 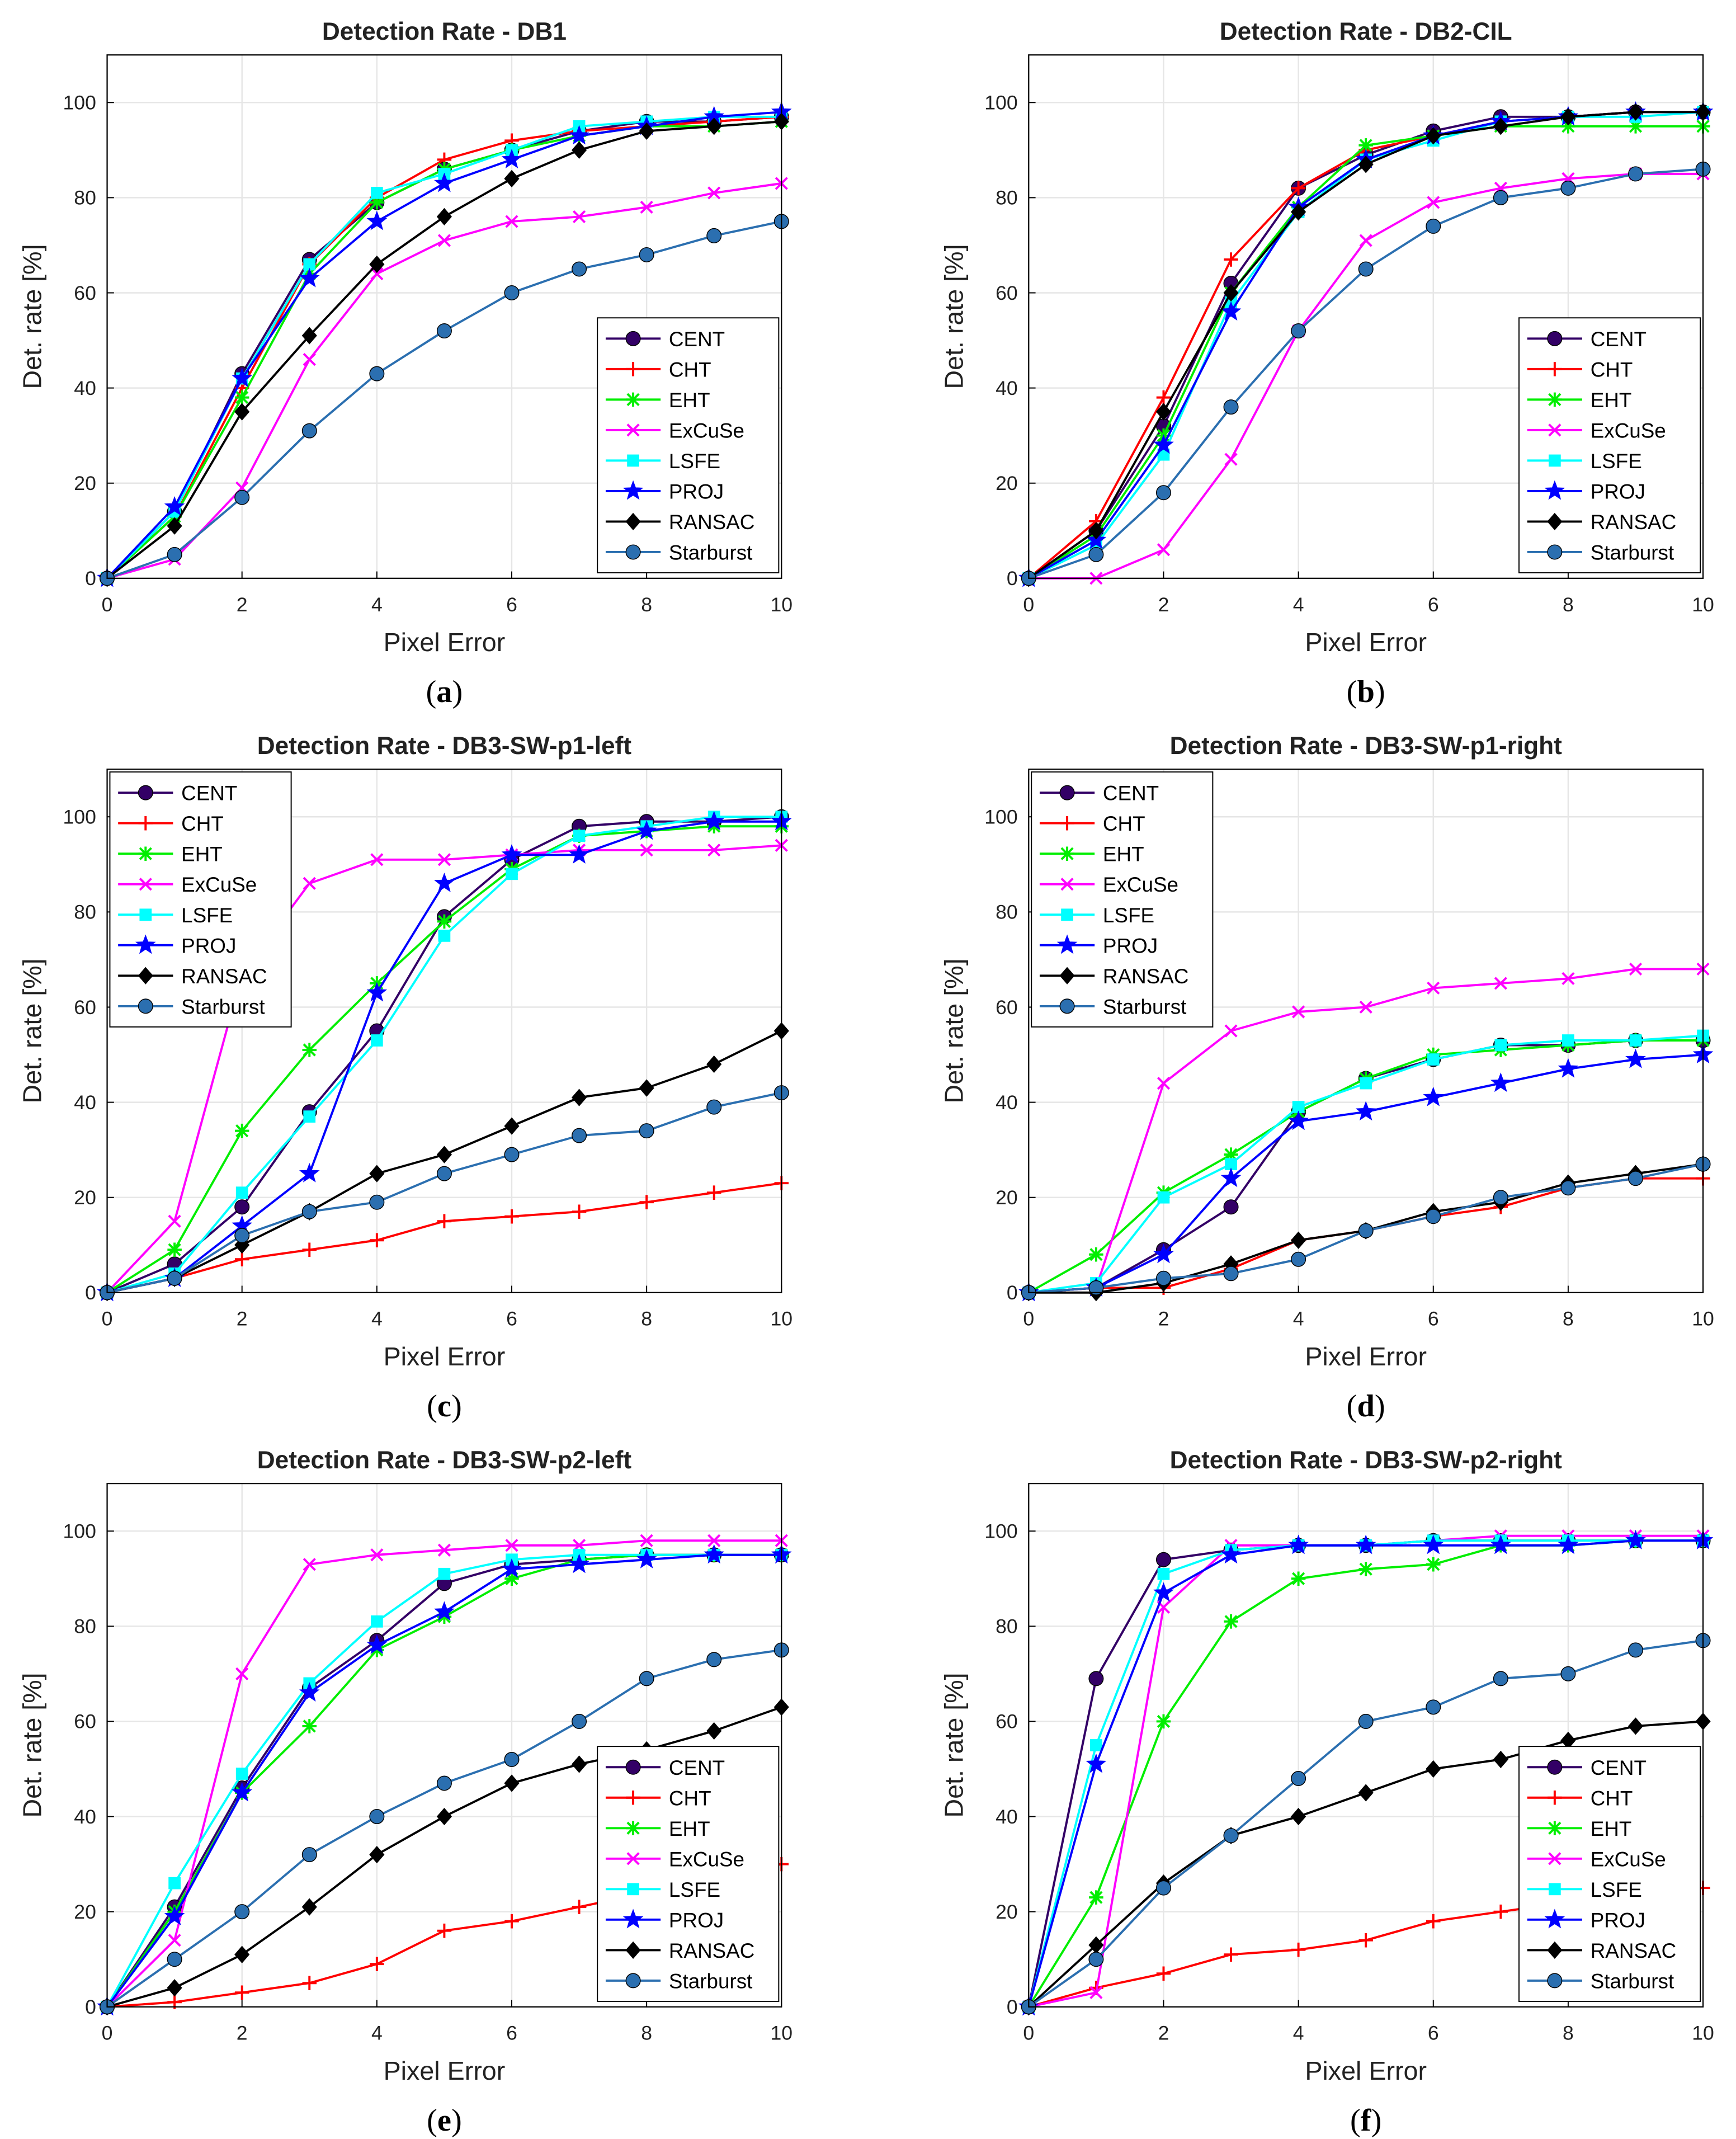 What do you see at coordinates (1007, 388) in the screenshot?
I see `y-tick-label: 40` at bounding box center [1007, 388].